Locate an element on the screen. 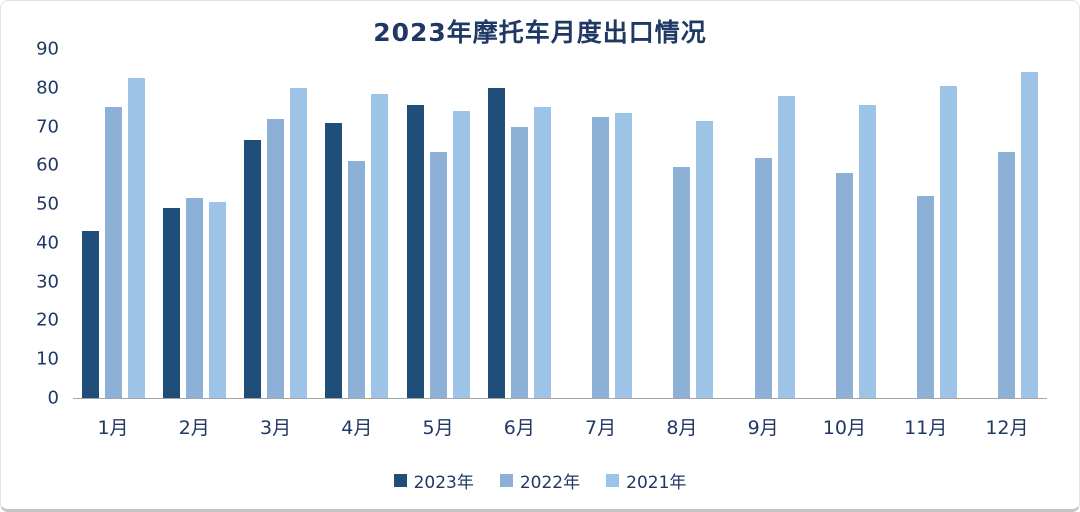  bar-2021年-9月 is located at coordinates (786, 246).